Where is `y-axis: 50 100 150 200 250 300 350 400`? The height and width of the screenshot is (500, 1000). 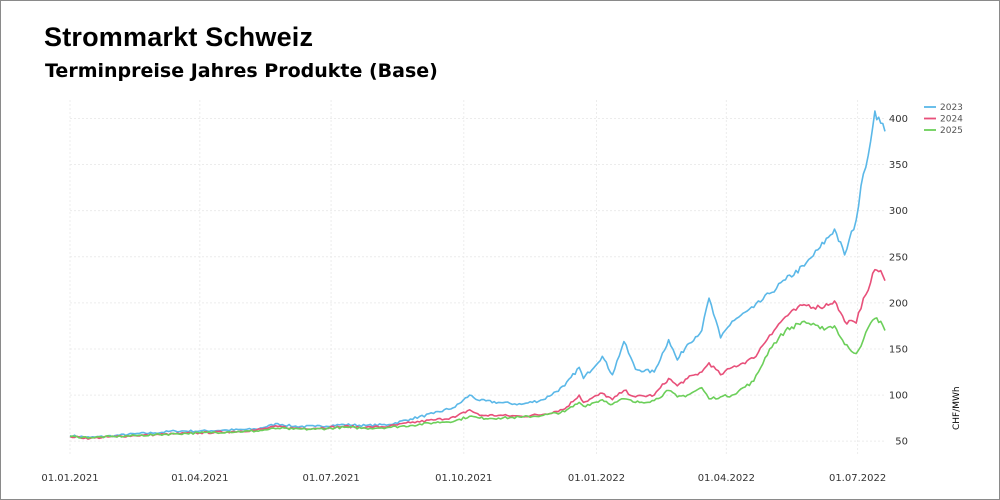
y-axis: 50 100 150 200 250 300 350 400 is located at coordinates (898, 281).